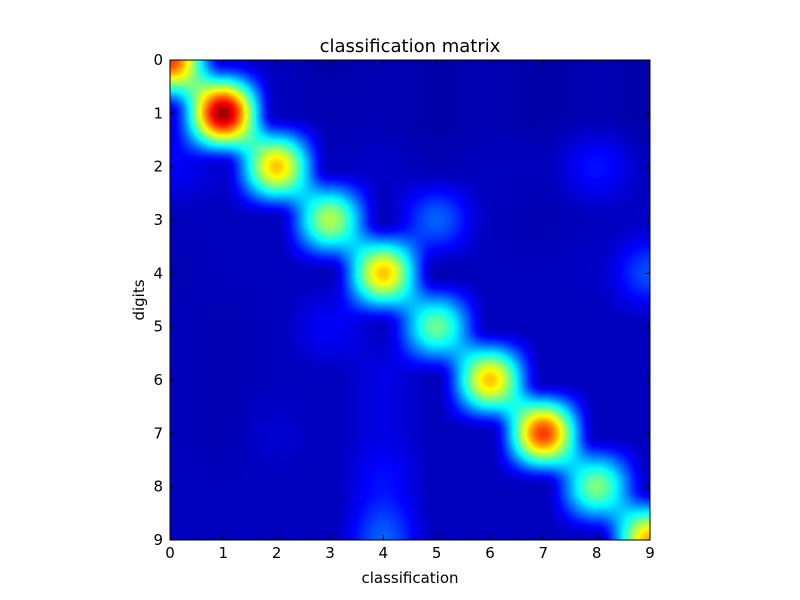 The height and width of the screenshot is (600, 800). I want to click on y-tick-label: 7, so click(158, 433).